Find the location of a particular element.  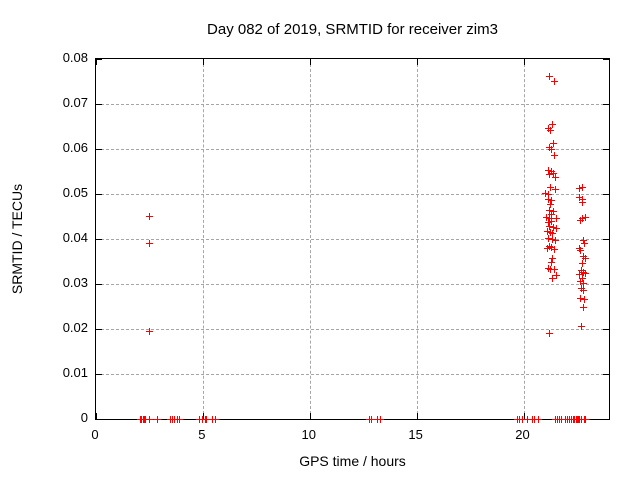

y-tick-label: 0.02 is located at coordinates (75, 327).